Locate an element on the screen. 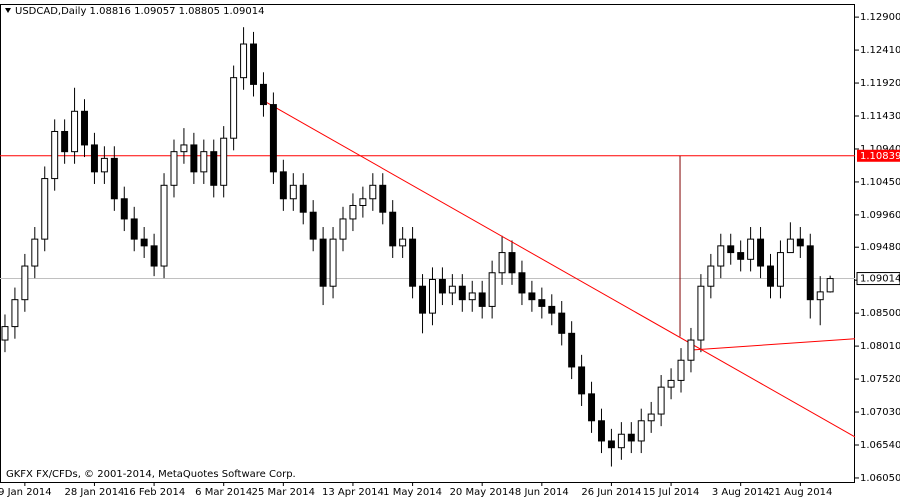 This screenshot has height=504, width=900. x-tick-label: 3 Aug 2014 is located at coordinates (741, 492).